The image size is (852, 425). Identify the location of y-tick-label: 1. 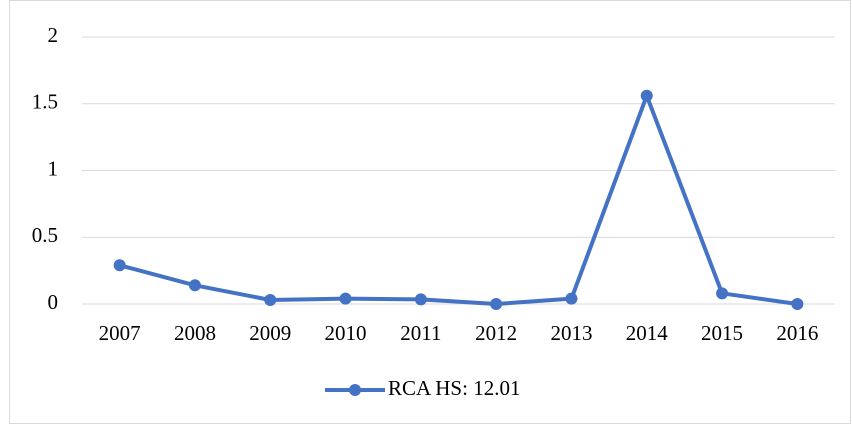
(53, 168).